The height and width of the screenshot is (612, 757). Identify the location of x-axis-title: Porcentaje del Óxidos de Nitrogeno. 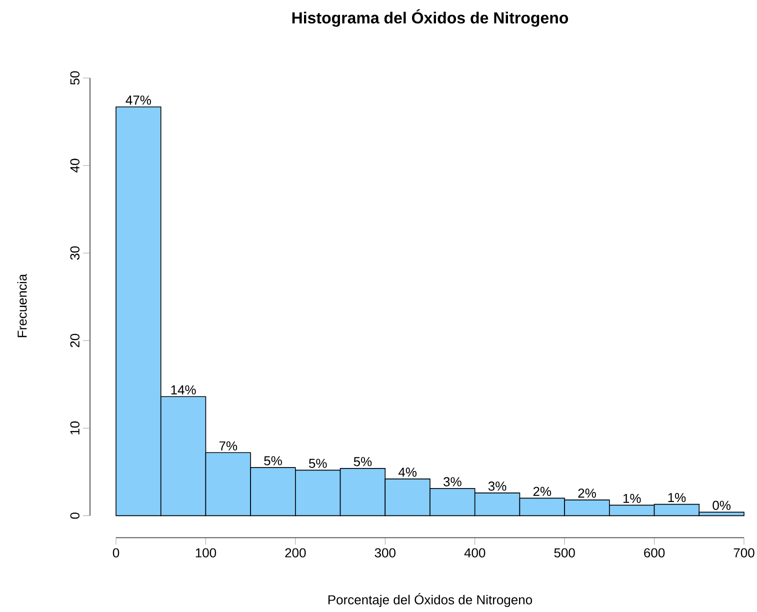
(430, 599).